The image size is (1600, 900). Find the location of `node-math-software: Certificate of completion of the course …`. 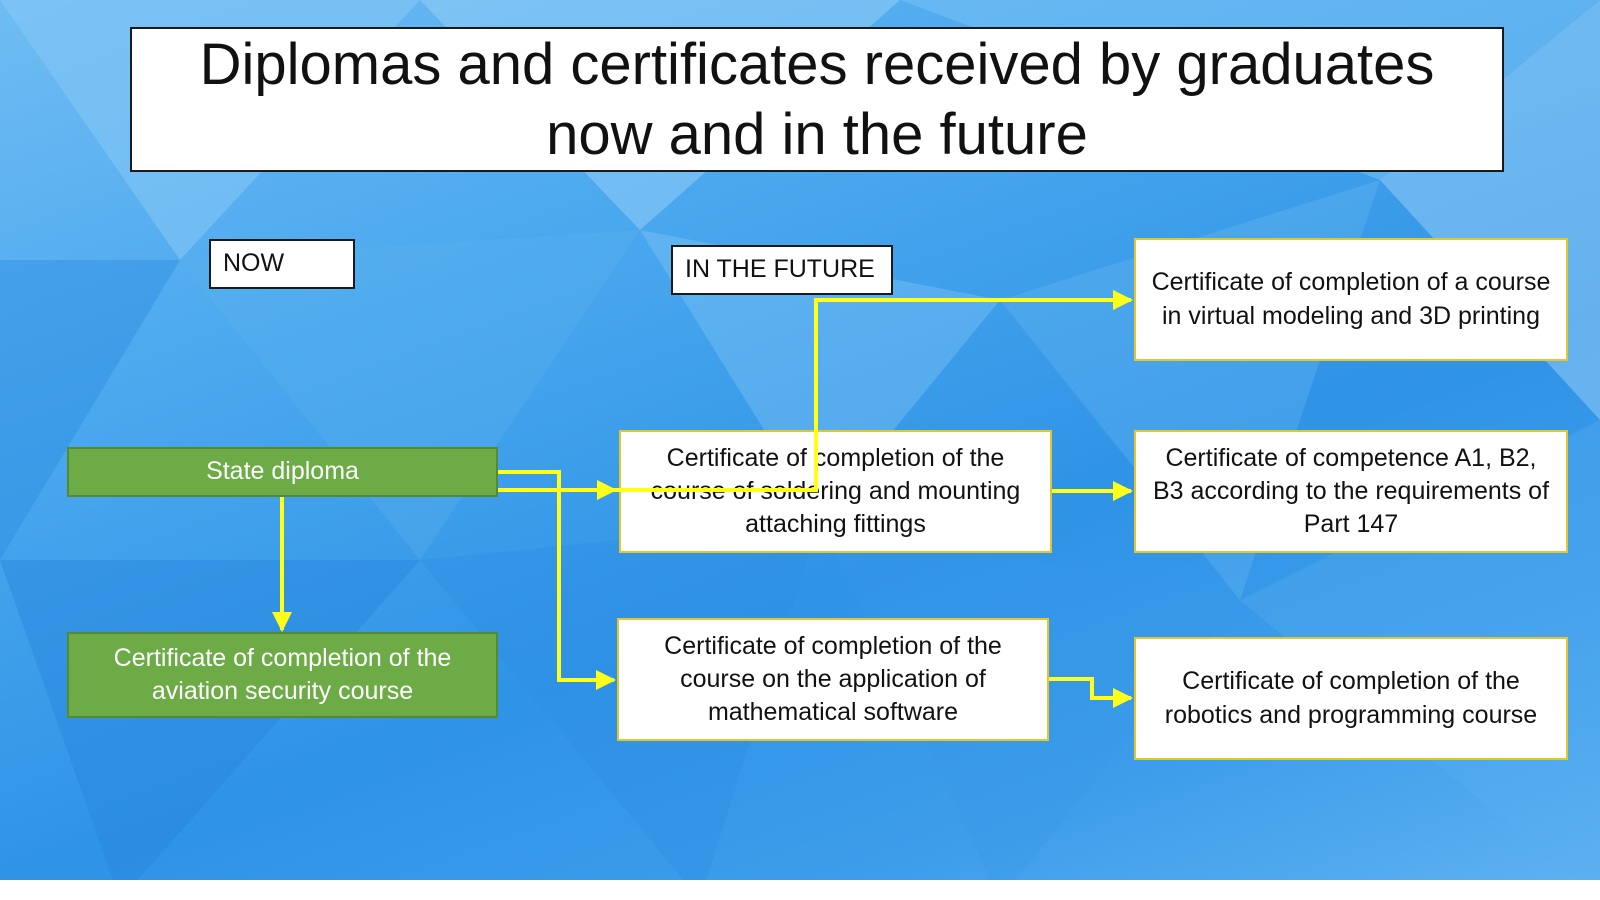

node-math-software: Certificate of completion of the course … is located at coordinates (833, 679).